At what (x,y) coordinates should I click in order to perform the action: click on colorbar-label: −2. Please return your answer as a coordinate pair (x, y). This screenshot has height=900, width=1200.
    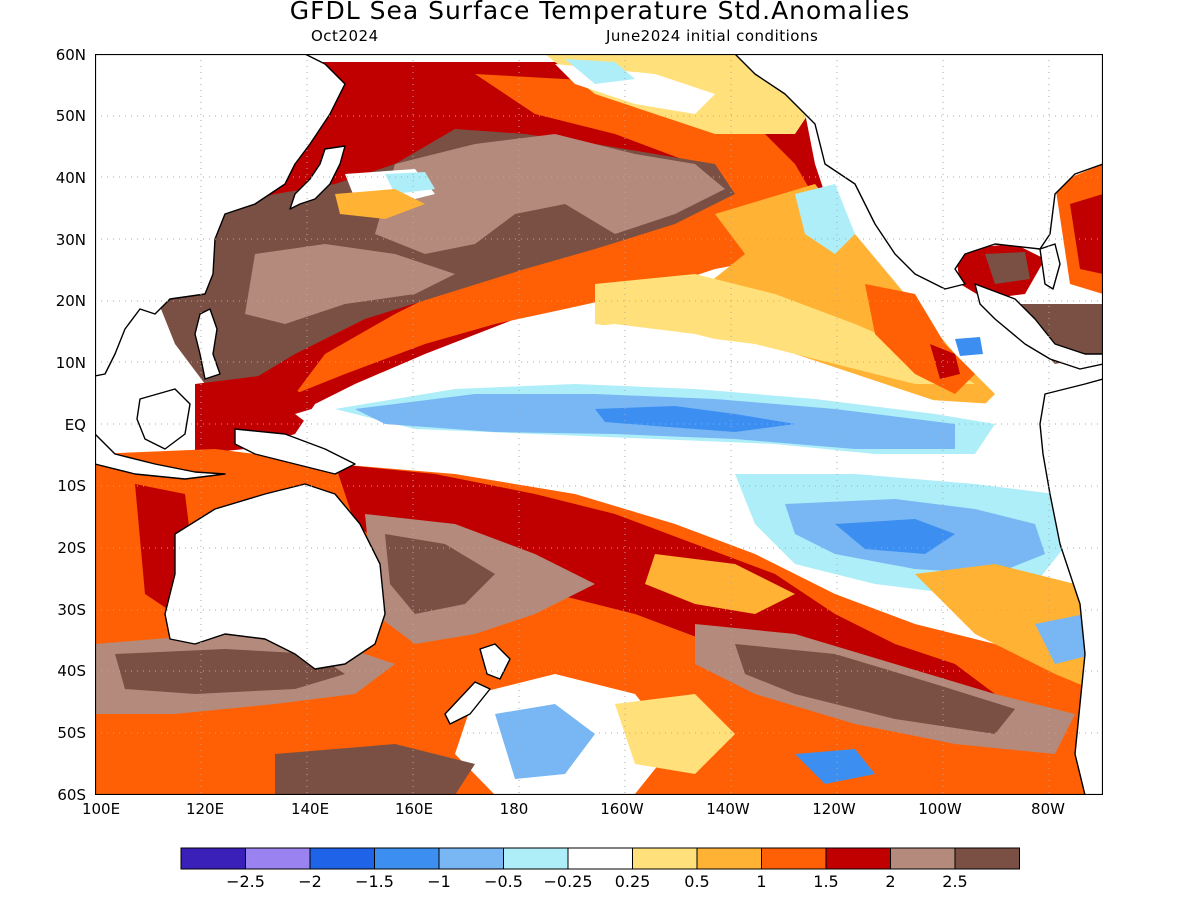
    Looking at the image, I should click on (310, 881).